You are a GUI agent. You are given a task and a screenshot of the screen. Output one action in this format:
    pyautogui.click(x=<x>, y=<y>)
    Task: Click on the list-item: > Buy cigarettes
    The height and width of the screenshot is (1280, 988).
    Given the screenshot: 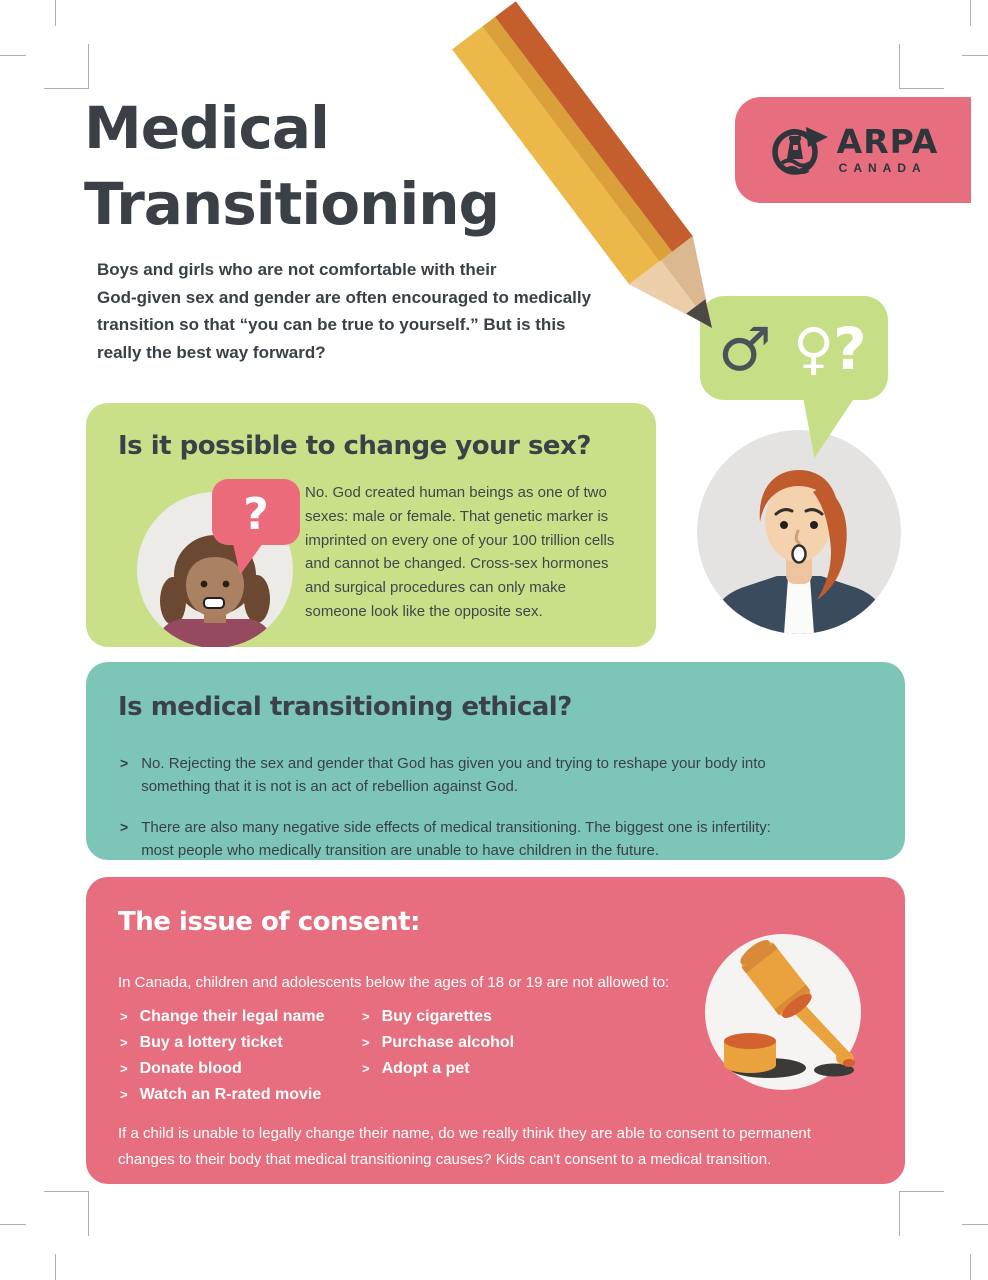 What is the action you would take?
    pyautogui.click(x=438, y=1016)
    